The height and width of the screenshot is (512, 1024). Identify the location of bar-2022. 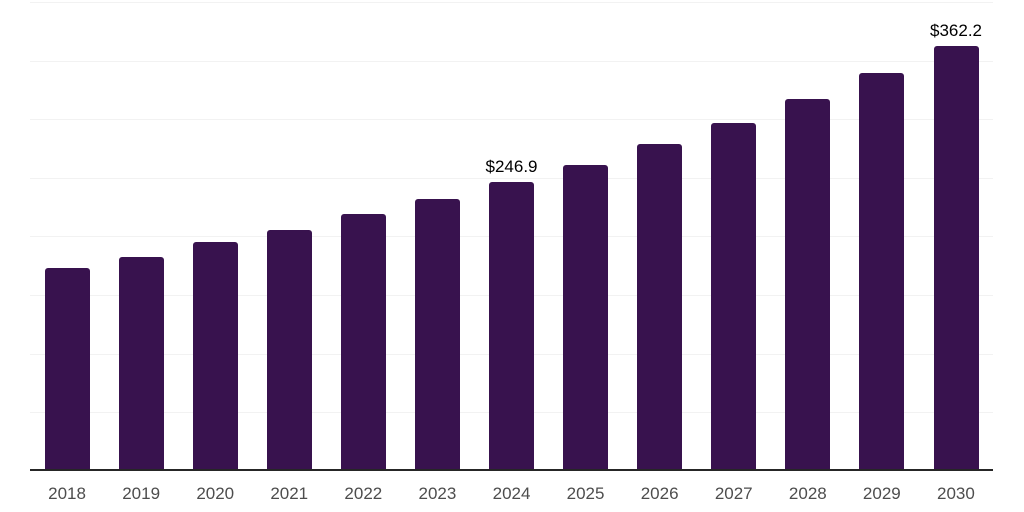
(363, 342).